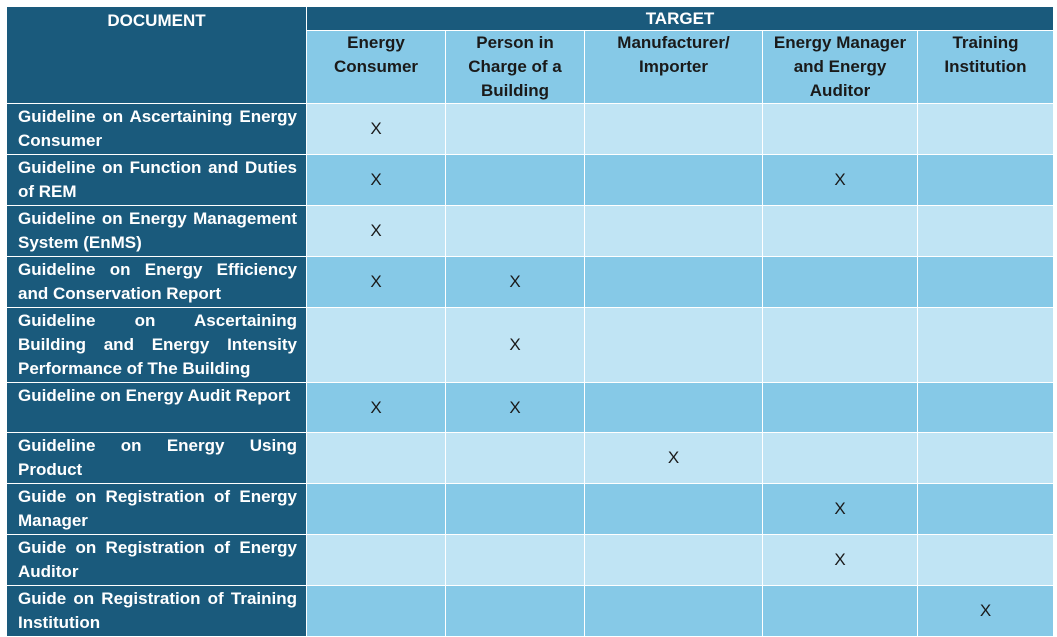  What do you see at coordinates (156, 180) in the screenshot?
I see `document-name: Guideline on Function and Duties of REM` at bounding box center [156, 180].